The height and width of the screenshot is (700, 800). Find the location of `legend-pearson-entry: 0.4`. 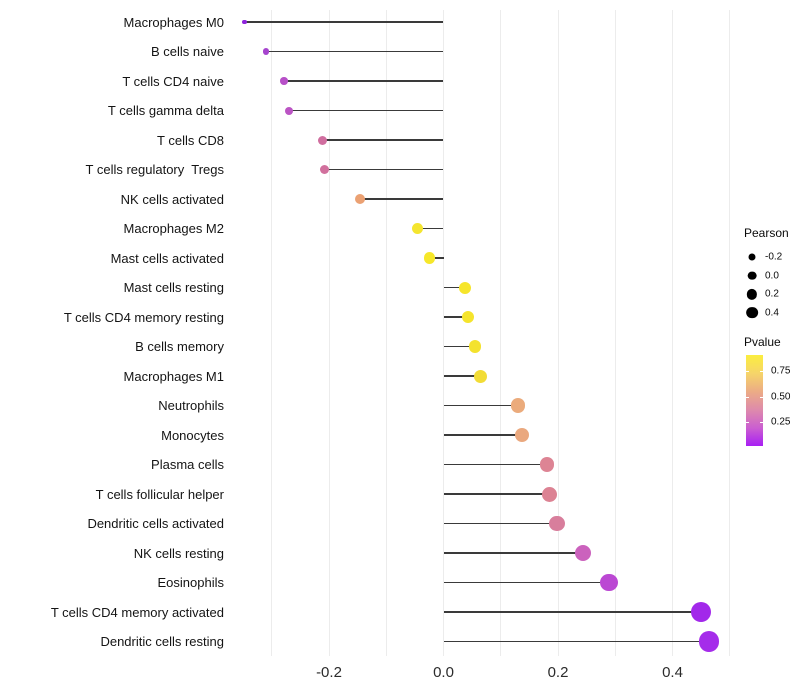

legend-pearson-entry: 0.4 is located at coordinates (771, 313).